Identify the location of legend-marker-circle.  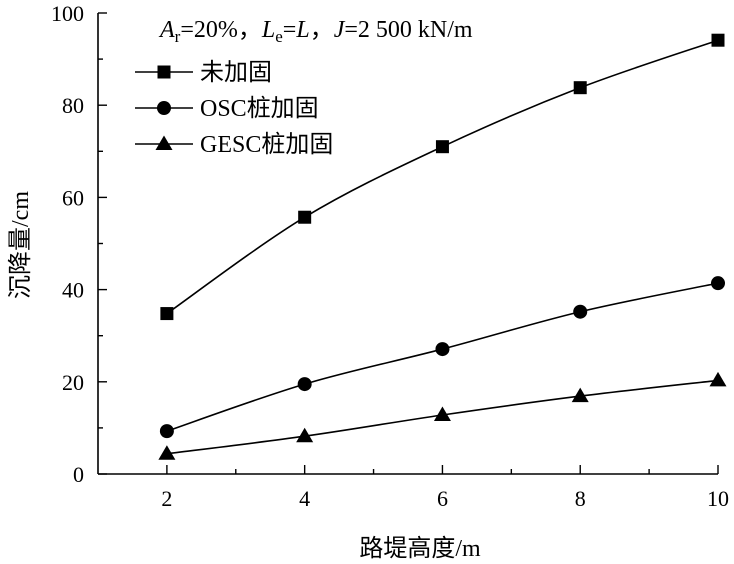
(164, 108).